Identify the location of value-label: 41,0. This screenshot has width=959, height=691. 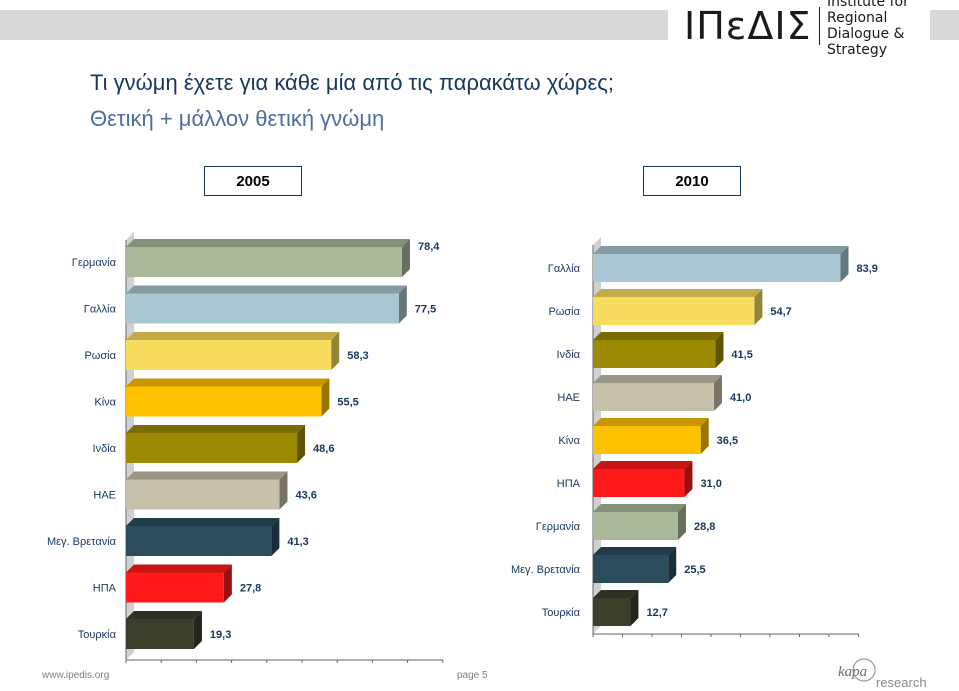
(740, 398).